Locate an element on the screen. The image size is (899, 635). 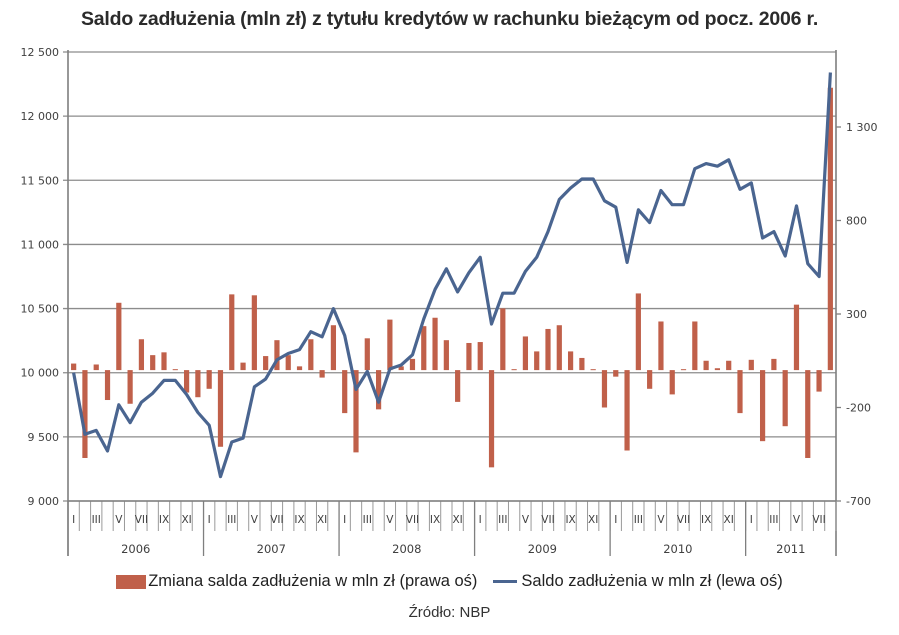
right-axis-tick-label: -200 is located at coordinates (858, 408).